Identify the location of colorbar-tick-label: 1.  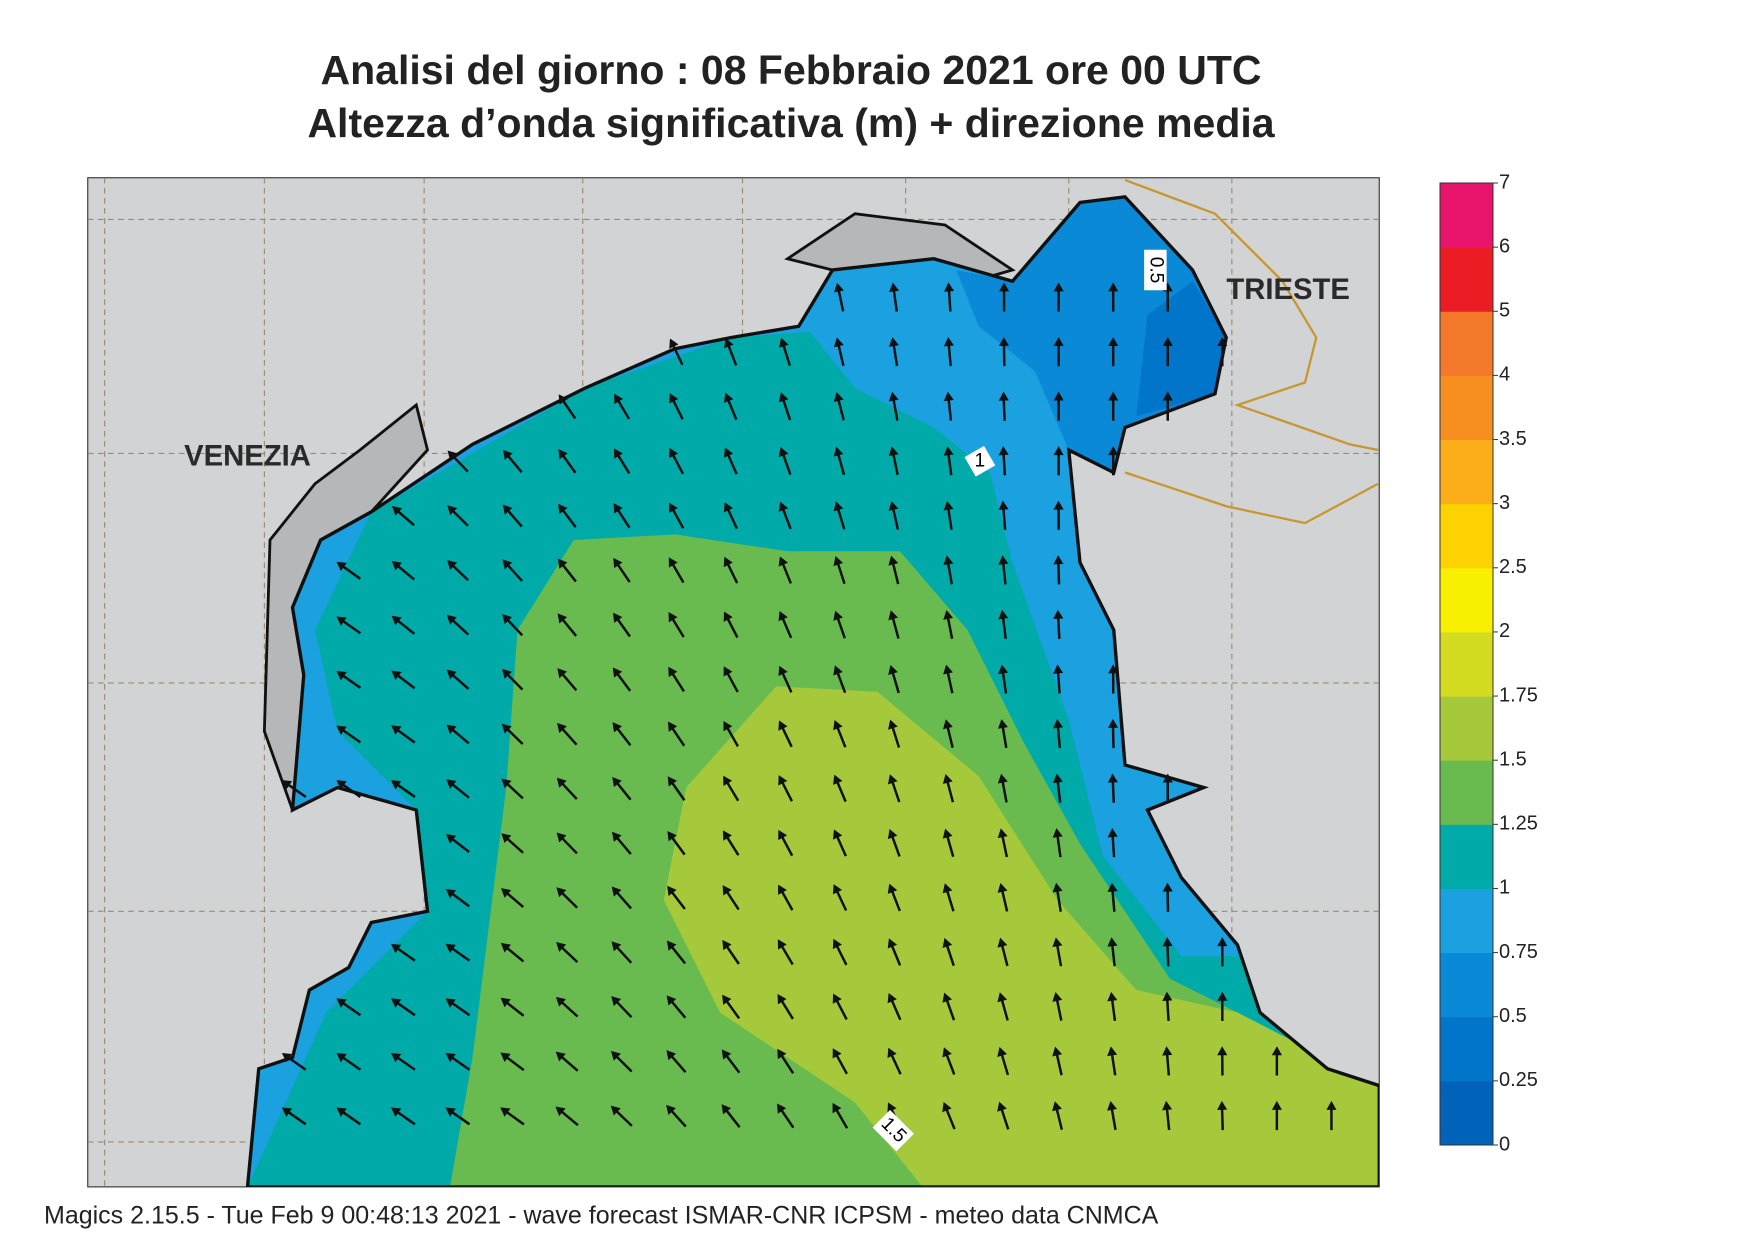
(1504, 888).